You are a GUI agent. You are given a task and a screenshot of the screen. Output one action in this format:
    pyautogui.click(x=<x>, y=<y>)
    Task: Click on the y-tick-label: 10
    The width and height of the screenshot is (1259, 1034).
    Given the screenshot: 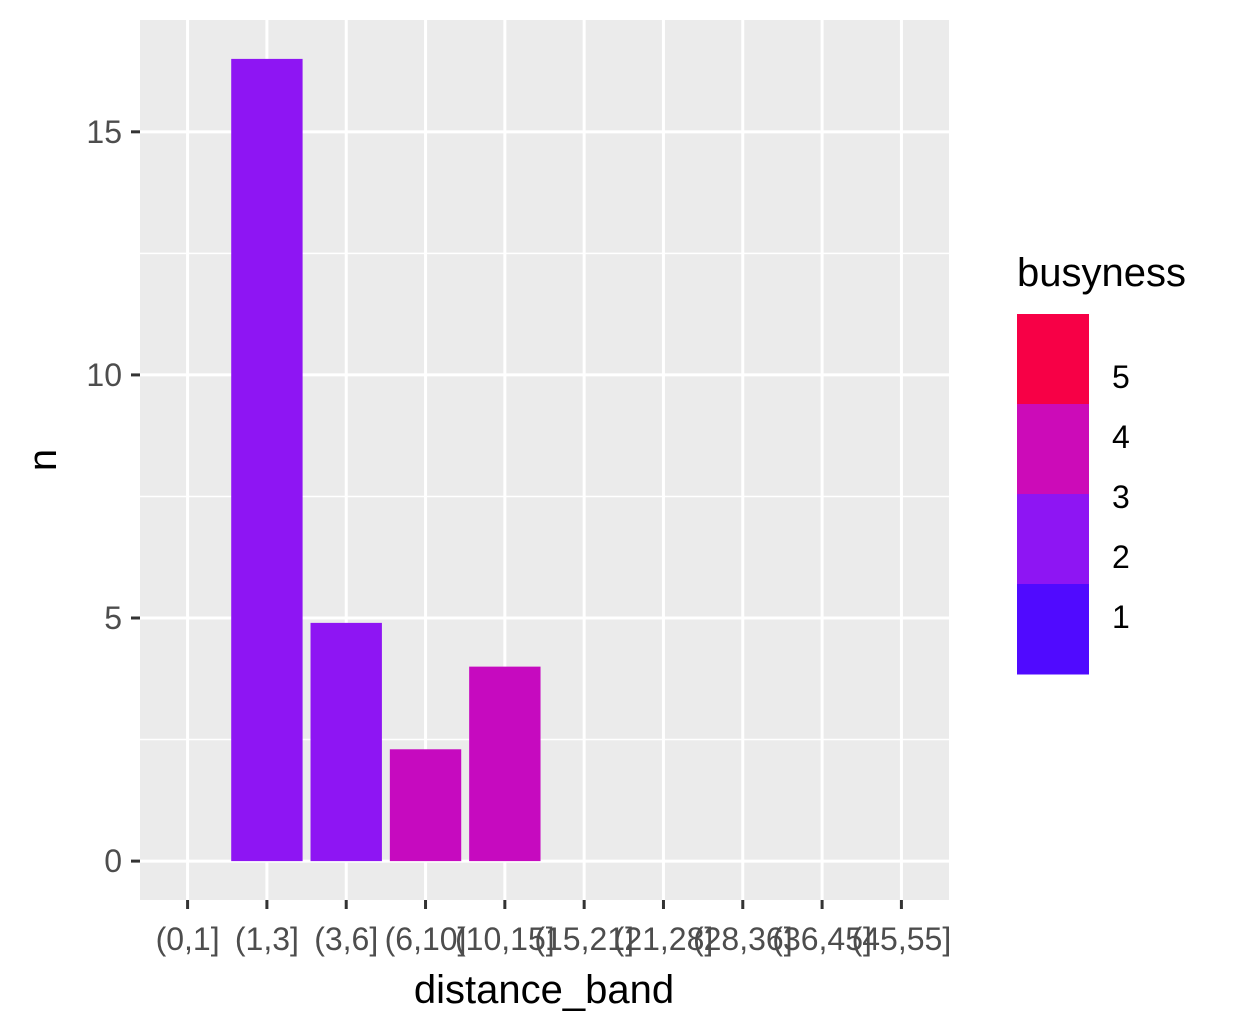 What is the action you would take?
    pyautogui.click(x=104, y=375)
    